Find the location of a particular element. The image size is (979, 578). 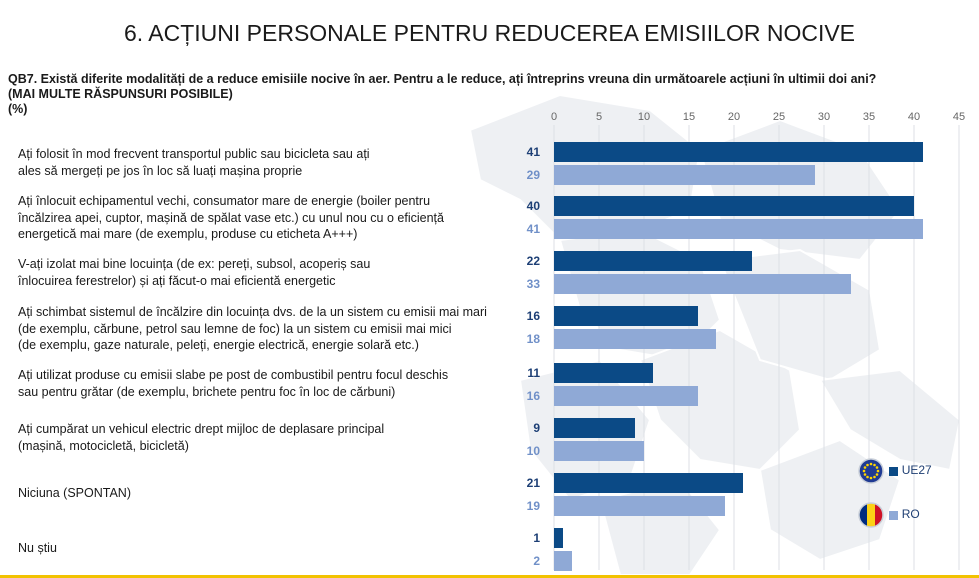

data-label-ro: 10 is located at coordinates (534, 451).